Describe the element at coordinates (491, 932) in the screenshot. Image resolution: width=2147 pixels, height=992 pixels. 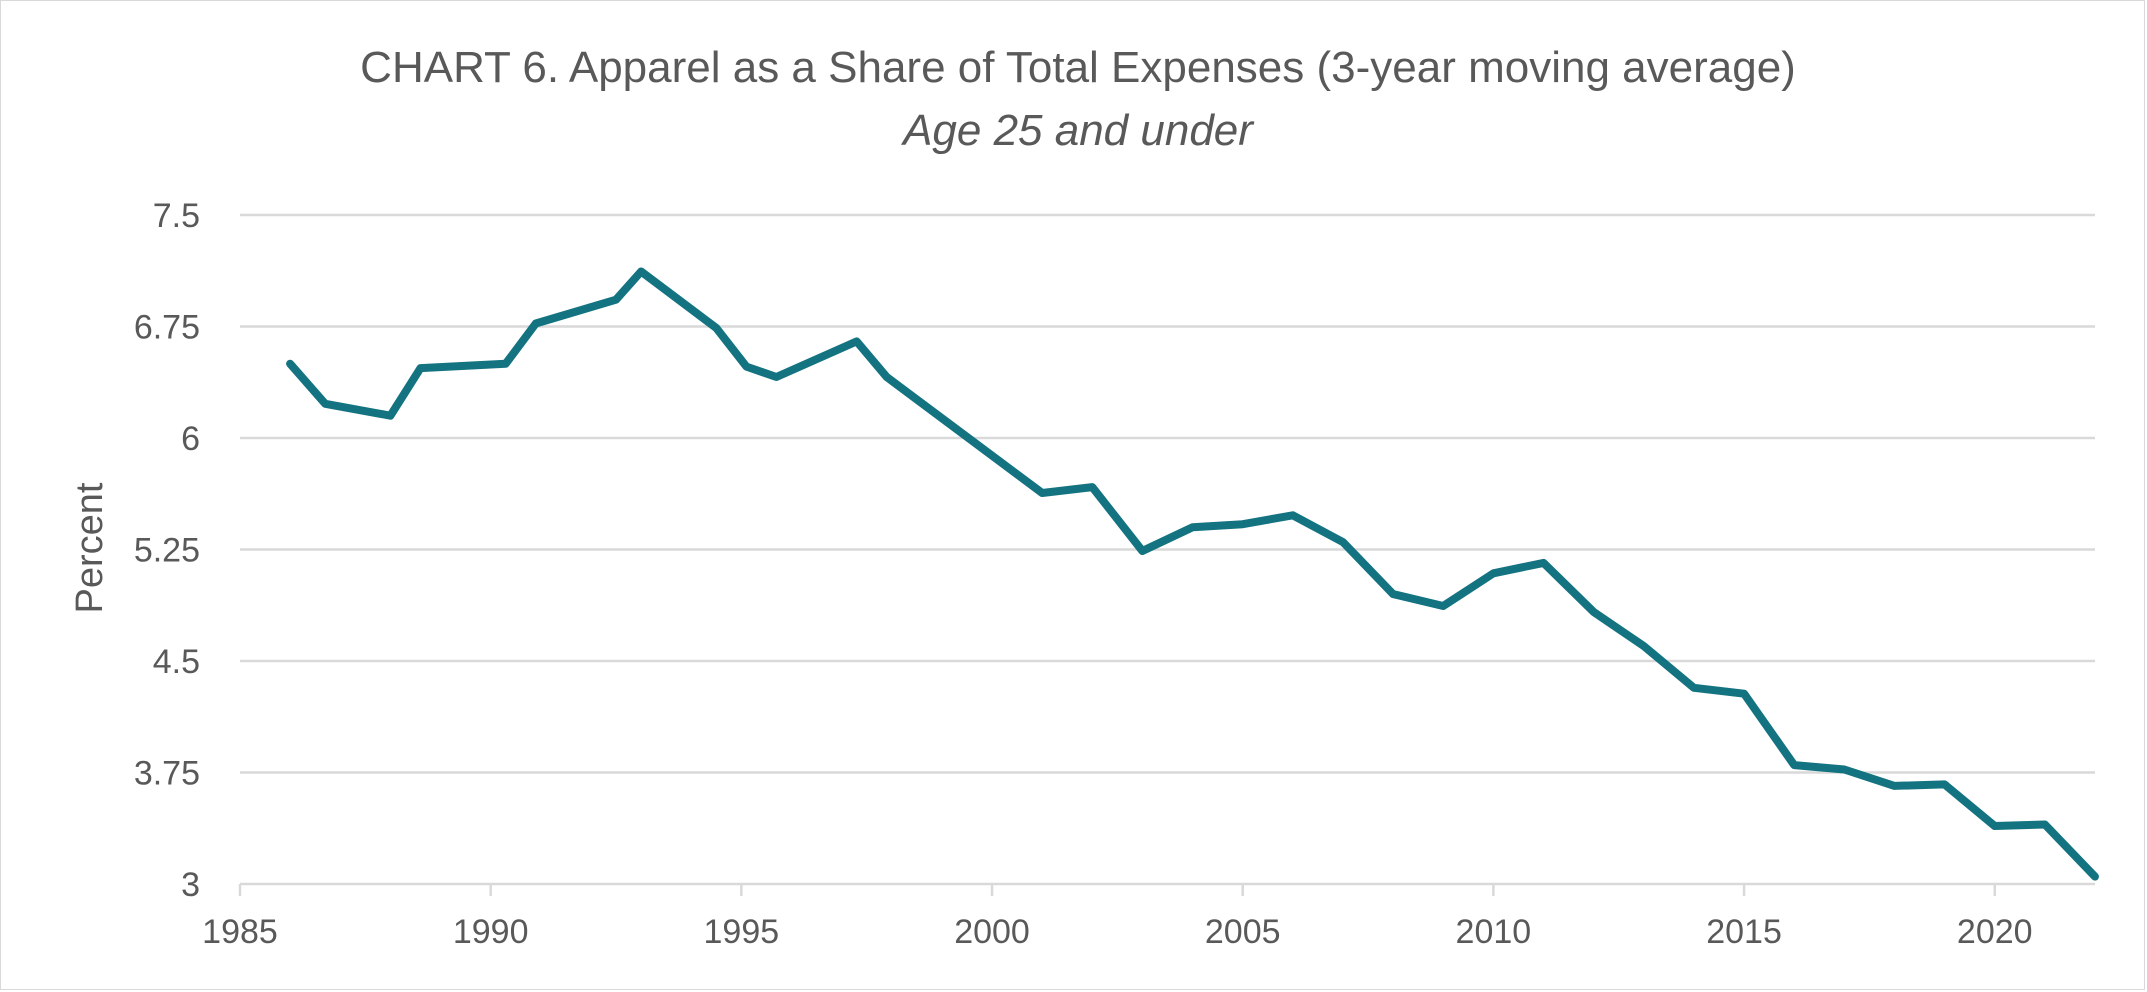
I see `x-tick-label: 1990` at that location.